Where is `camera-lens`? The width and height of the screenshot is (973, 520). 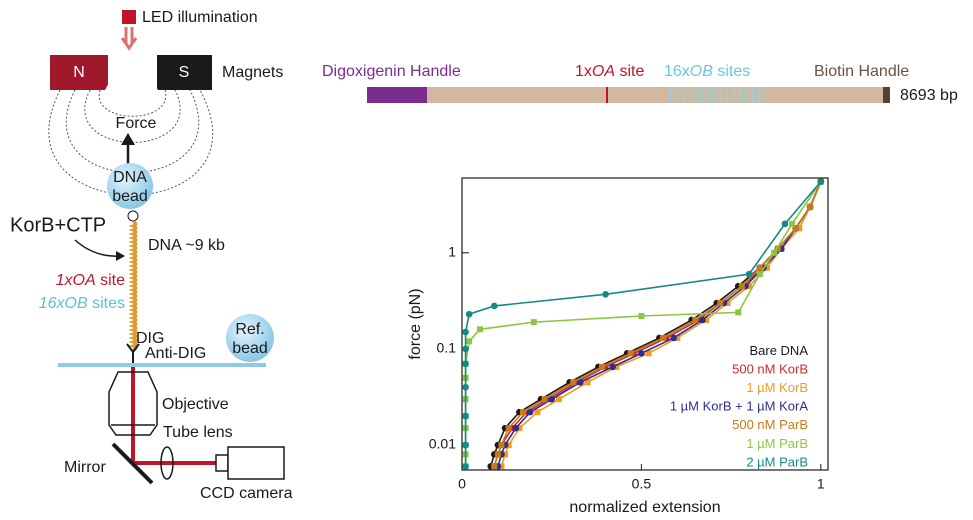 camera-lens is located at coordinates (222, 463).